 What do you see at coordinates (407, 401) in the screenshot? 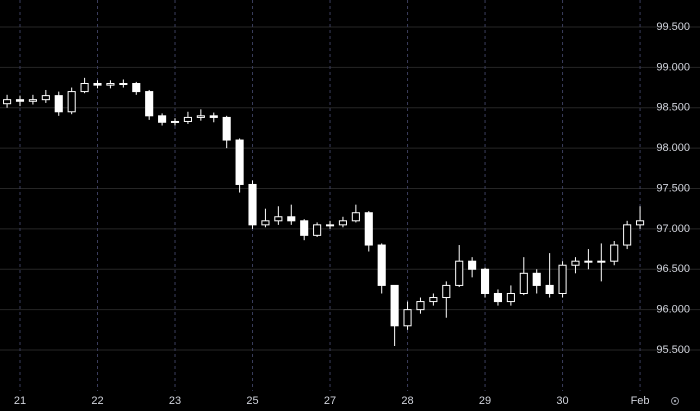
I see `x-tick-label: 28` at bounding box center [407, 401].